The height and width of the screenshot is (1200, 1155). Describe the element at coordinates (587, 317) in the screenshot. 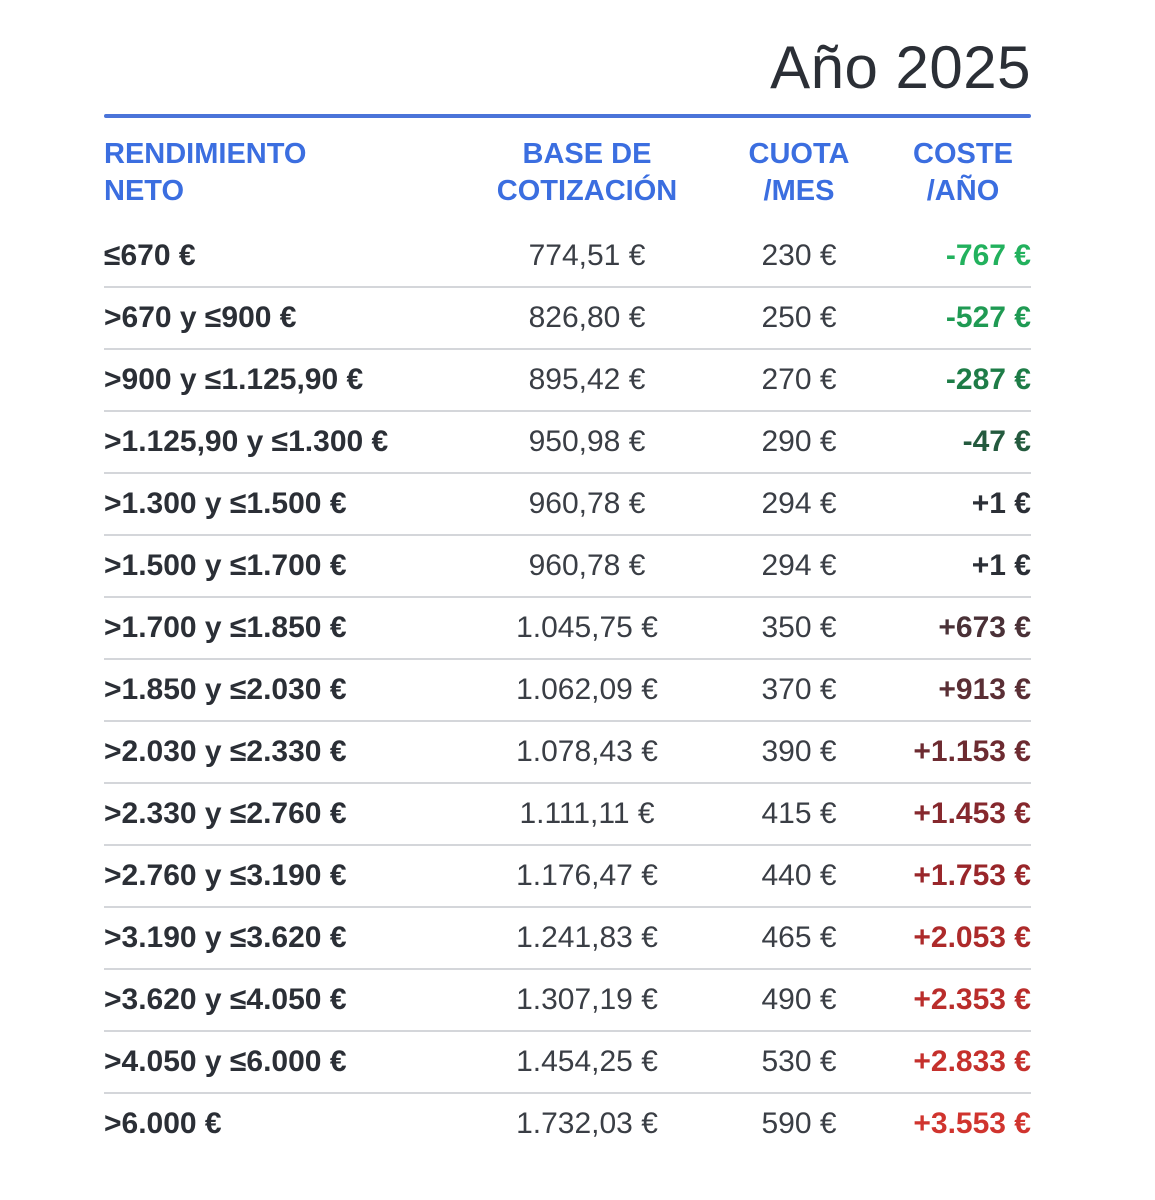

I see `cell-base-cotizacion: 826,80 €` at that location.